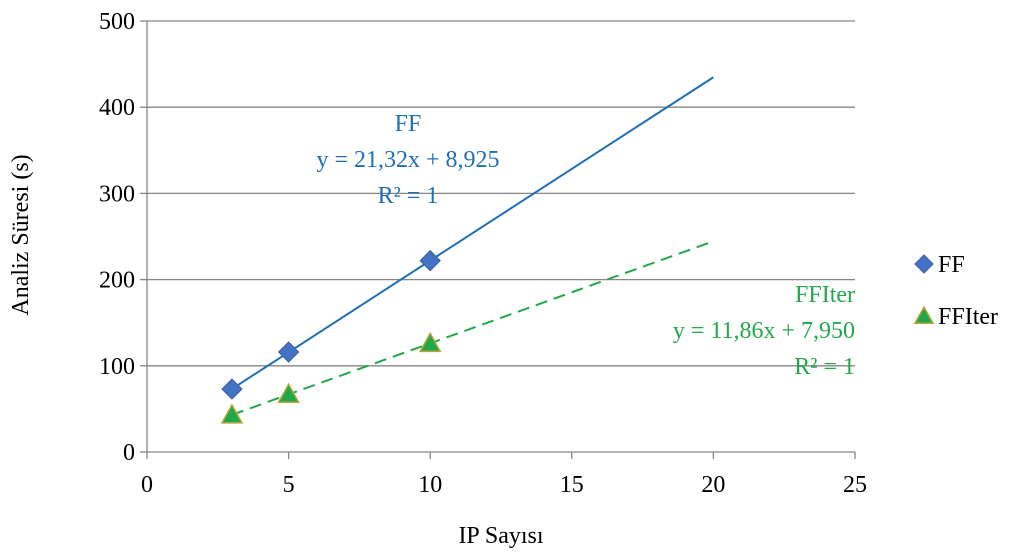 The height and width of the screenshot is (554, 1022). What do you see at coordinates (713, 485) in the screenshot?
I see `x-tick-label: 20` at bounding box center [713, 485].